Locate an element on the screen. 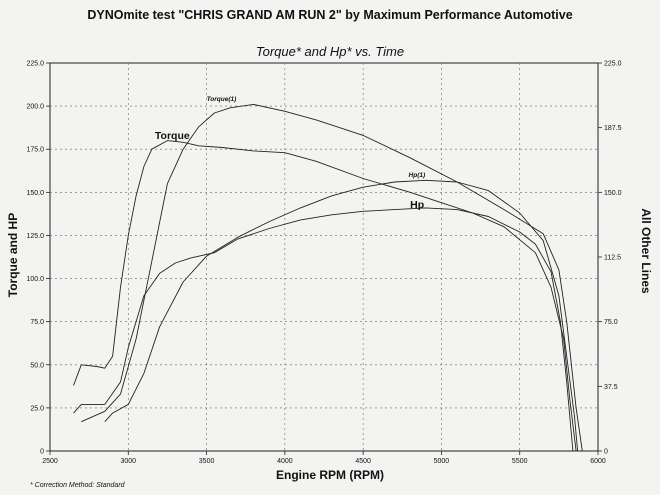  x-tick-label: 6000 is located at coordinates (598, 461).